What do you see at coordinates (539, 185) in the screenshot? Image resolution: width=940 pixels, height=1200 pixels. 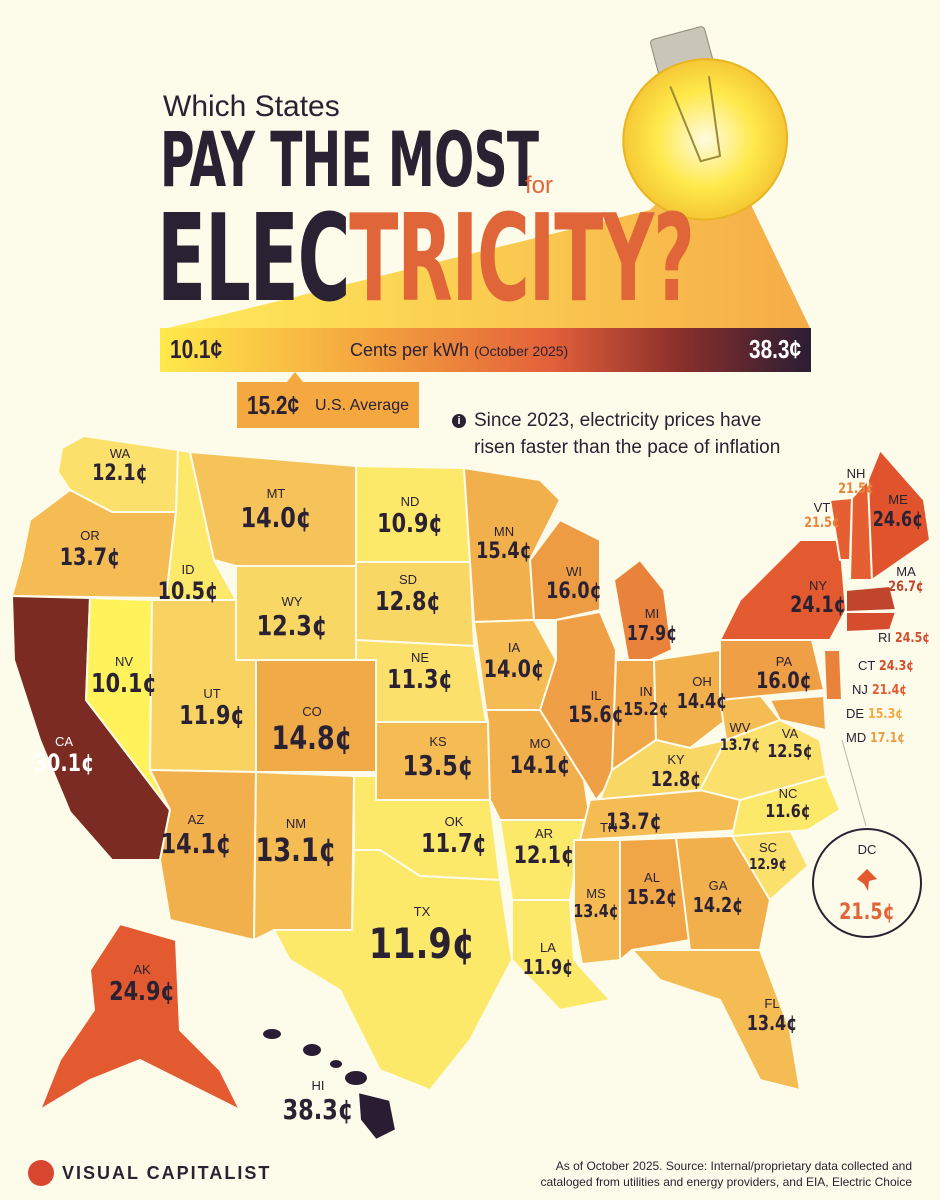 I see `title-connector: for` at bounding box center [539, 185].